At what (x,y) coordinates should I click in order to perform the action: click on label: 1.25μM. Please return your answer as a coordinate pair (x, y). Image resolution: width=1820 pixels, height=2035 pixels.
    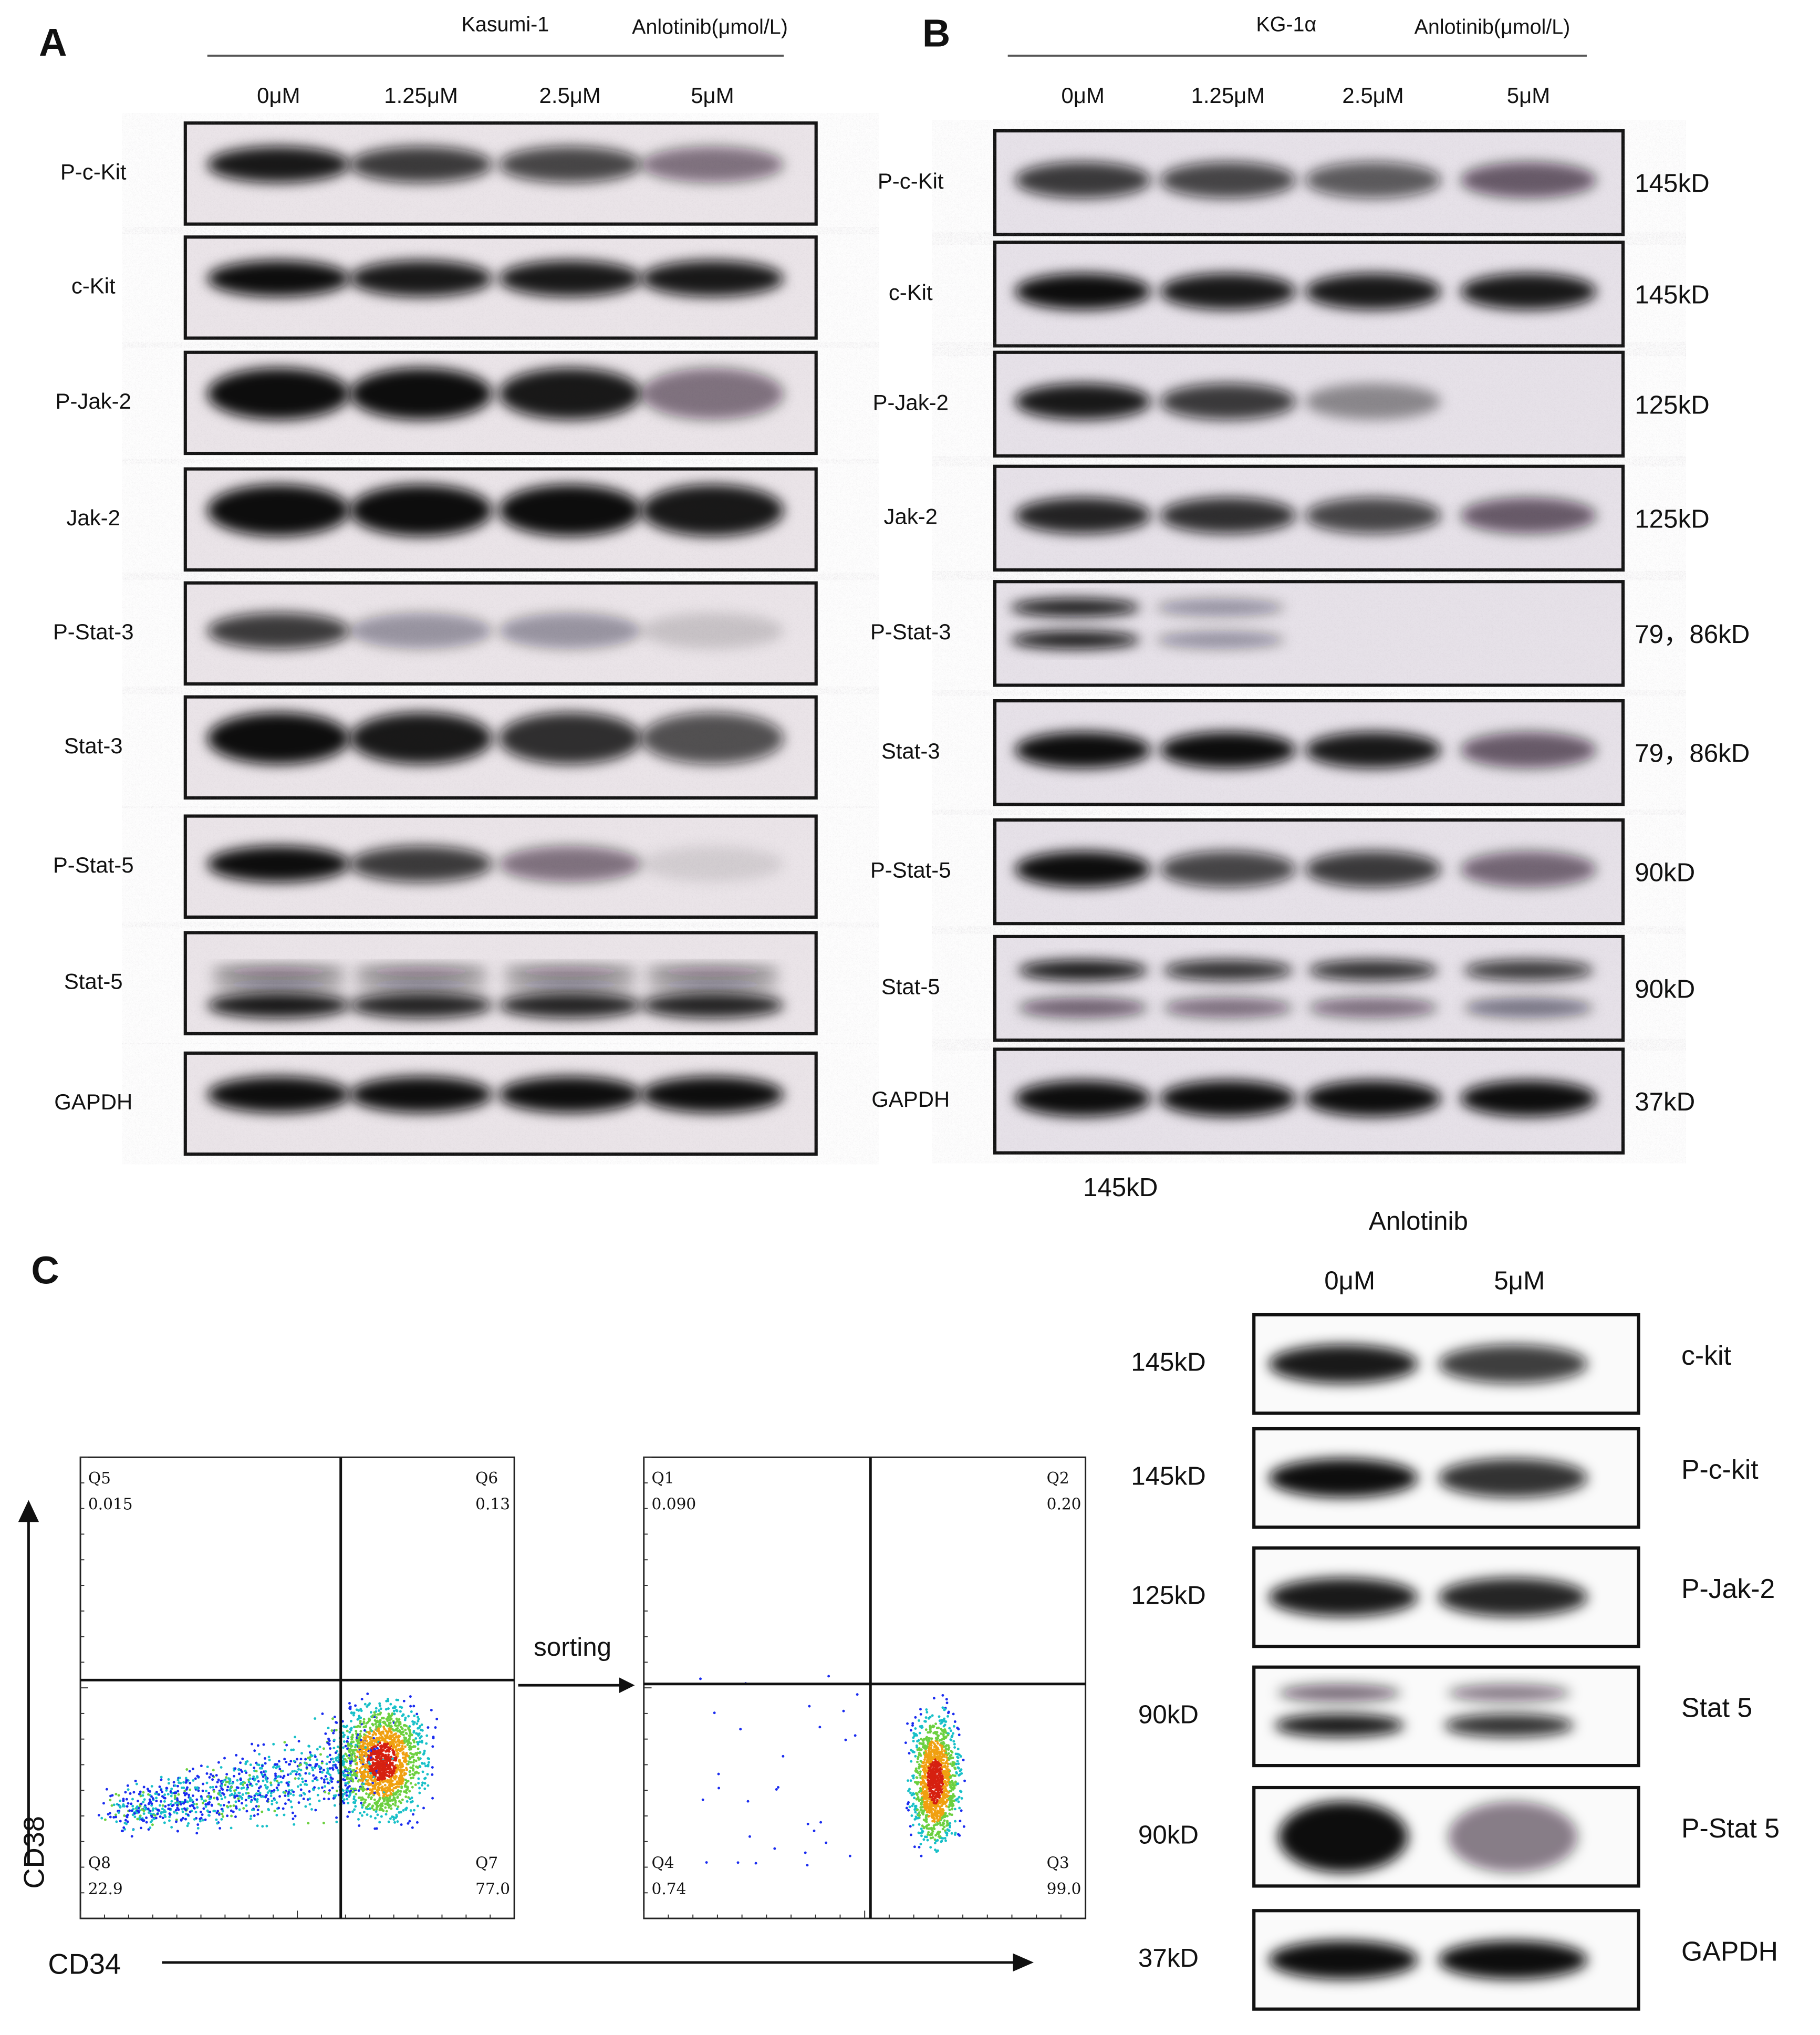
    Looking at the image, I should click on (421, 95).